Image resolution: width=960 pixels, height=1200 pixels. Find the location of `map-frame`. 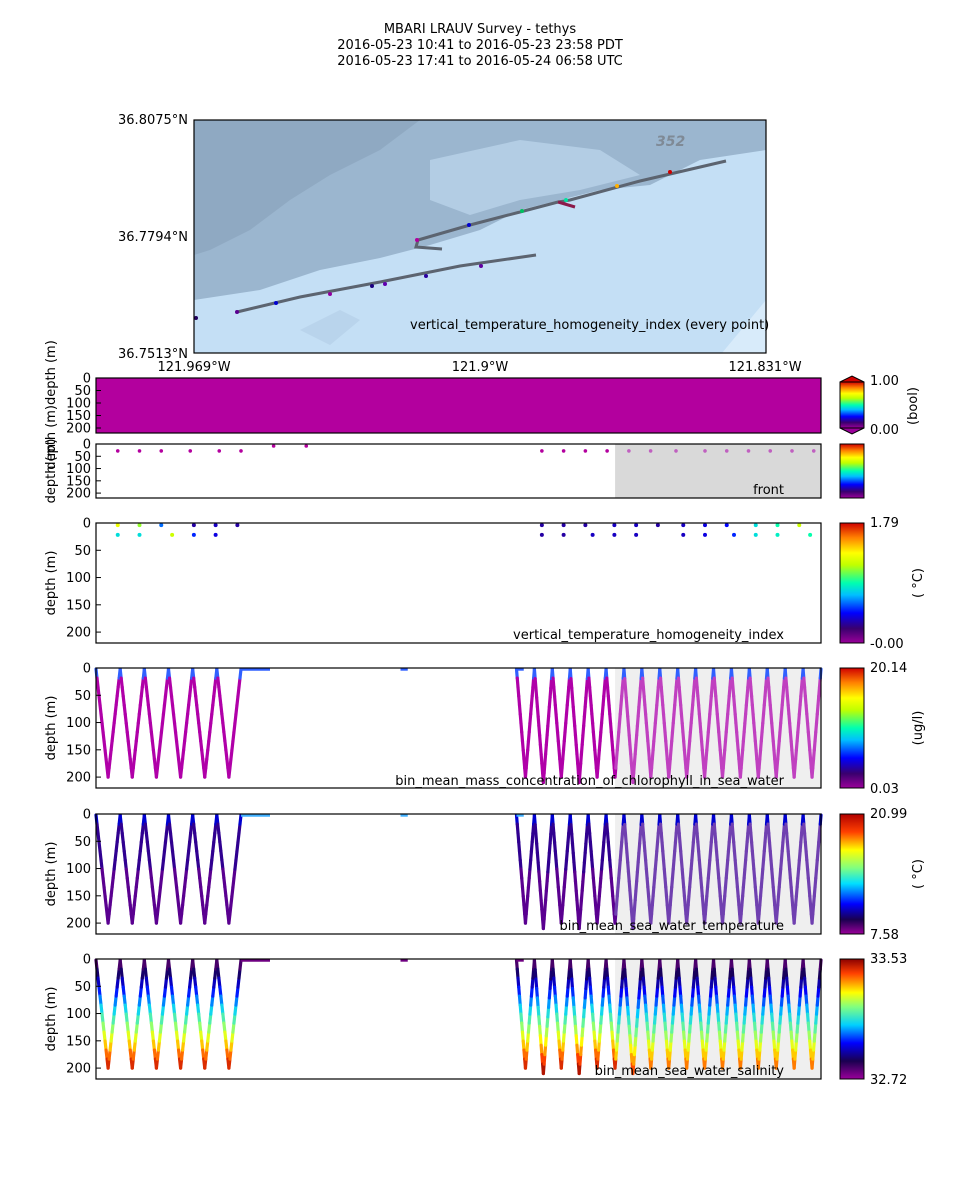

map-frame is located at coordinates (480, 236).